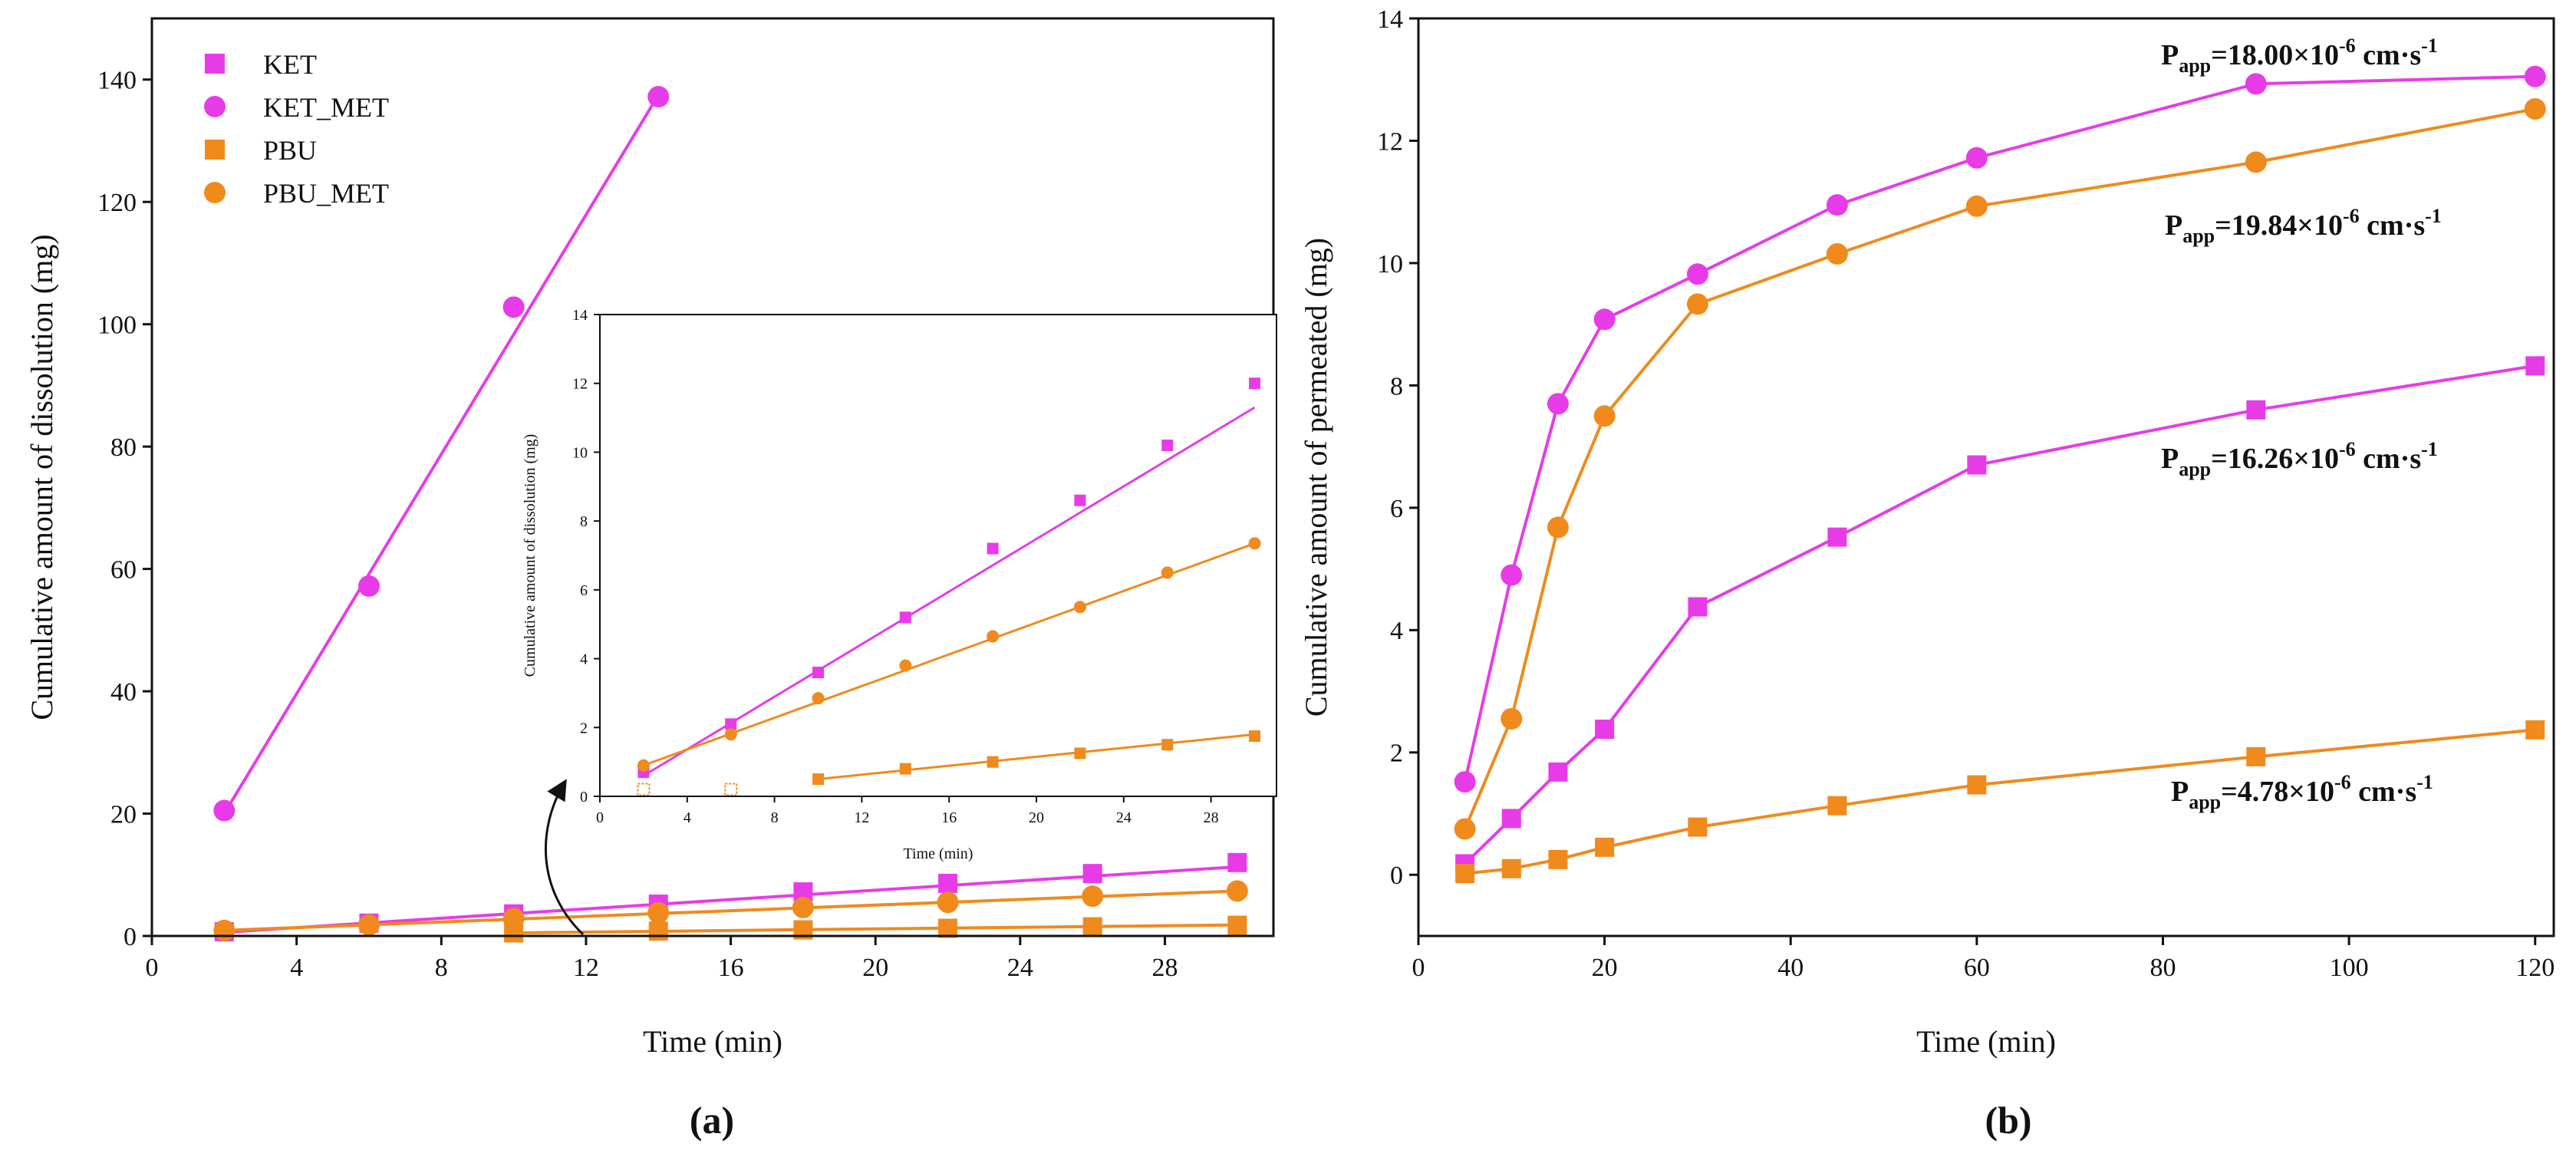  Describe the element at coordinates (152, 968) in the screenshot. I see `panel-a-xtick-label: 0` at that location.